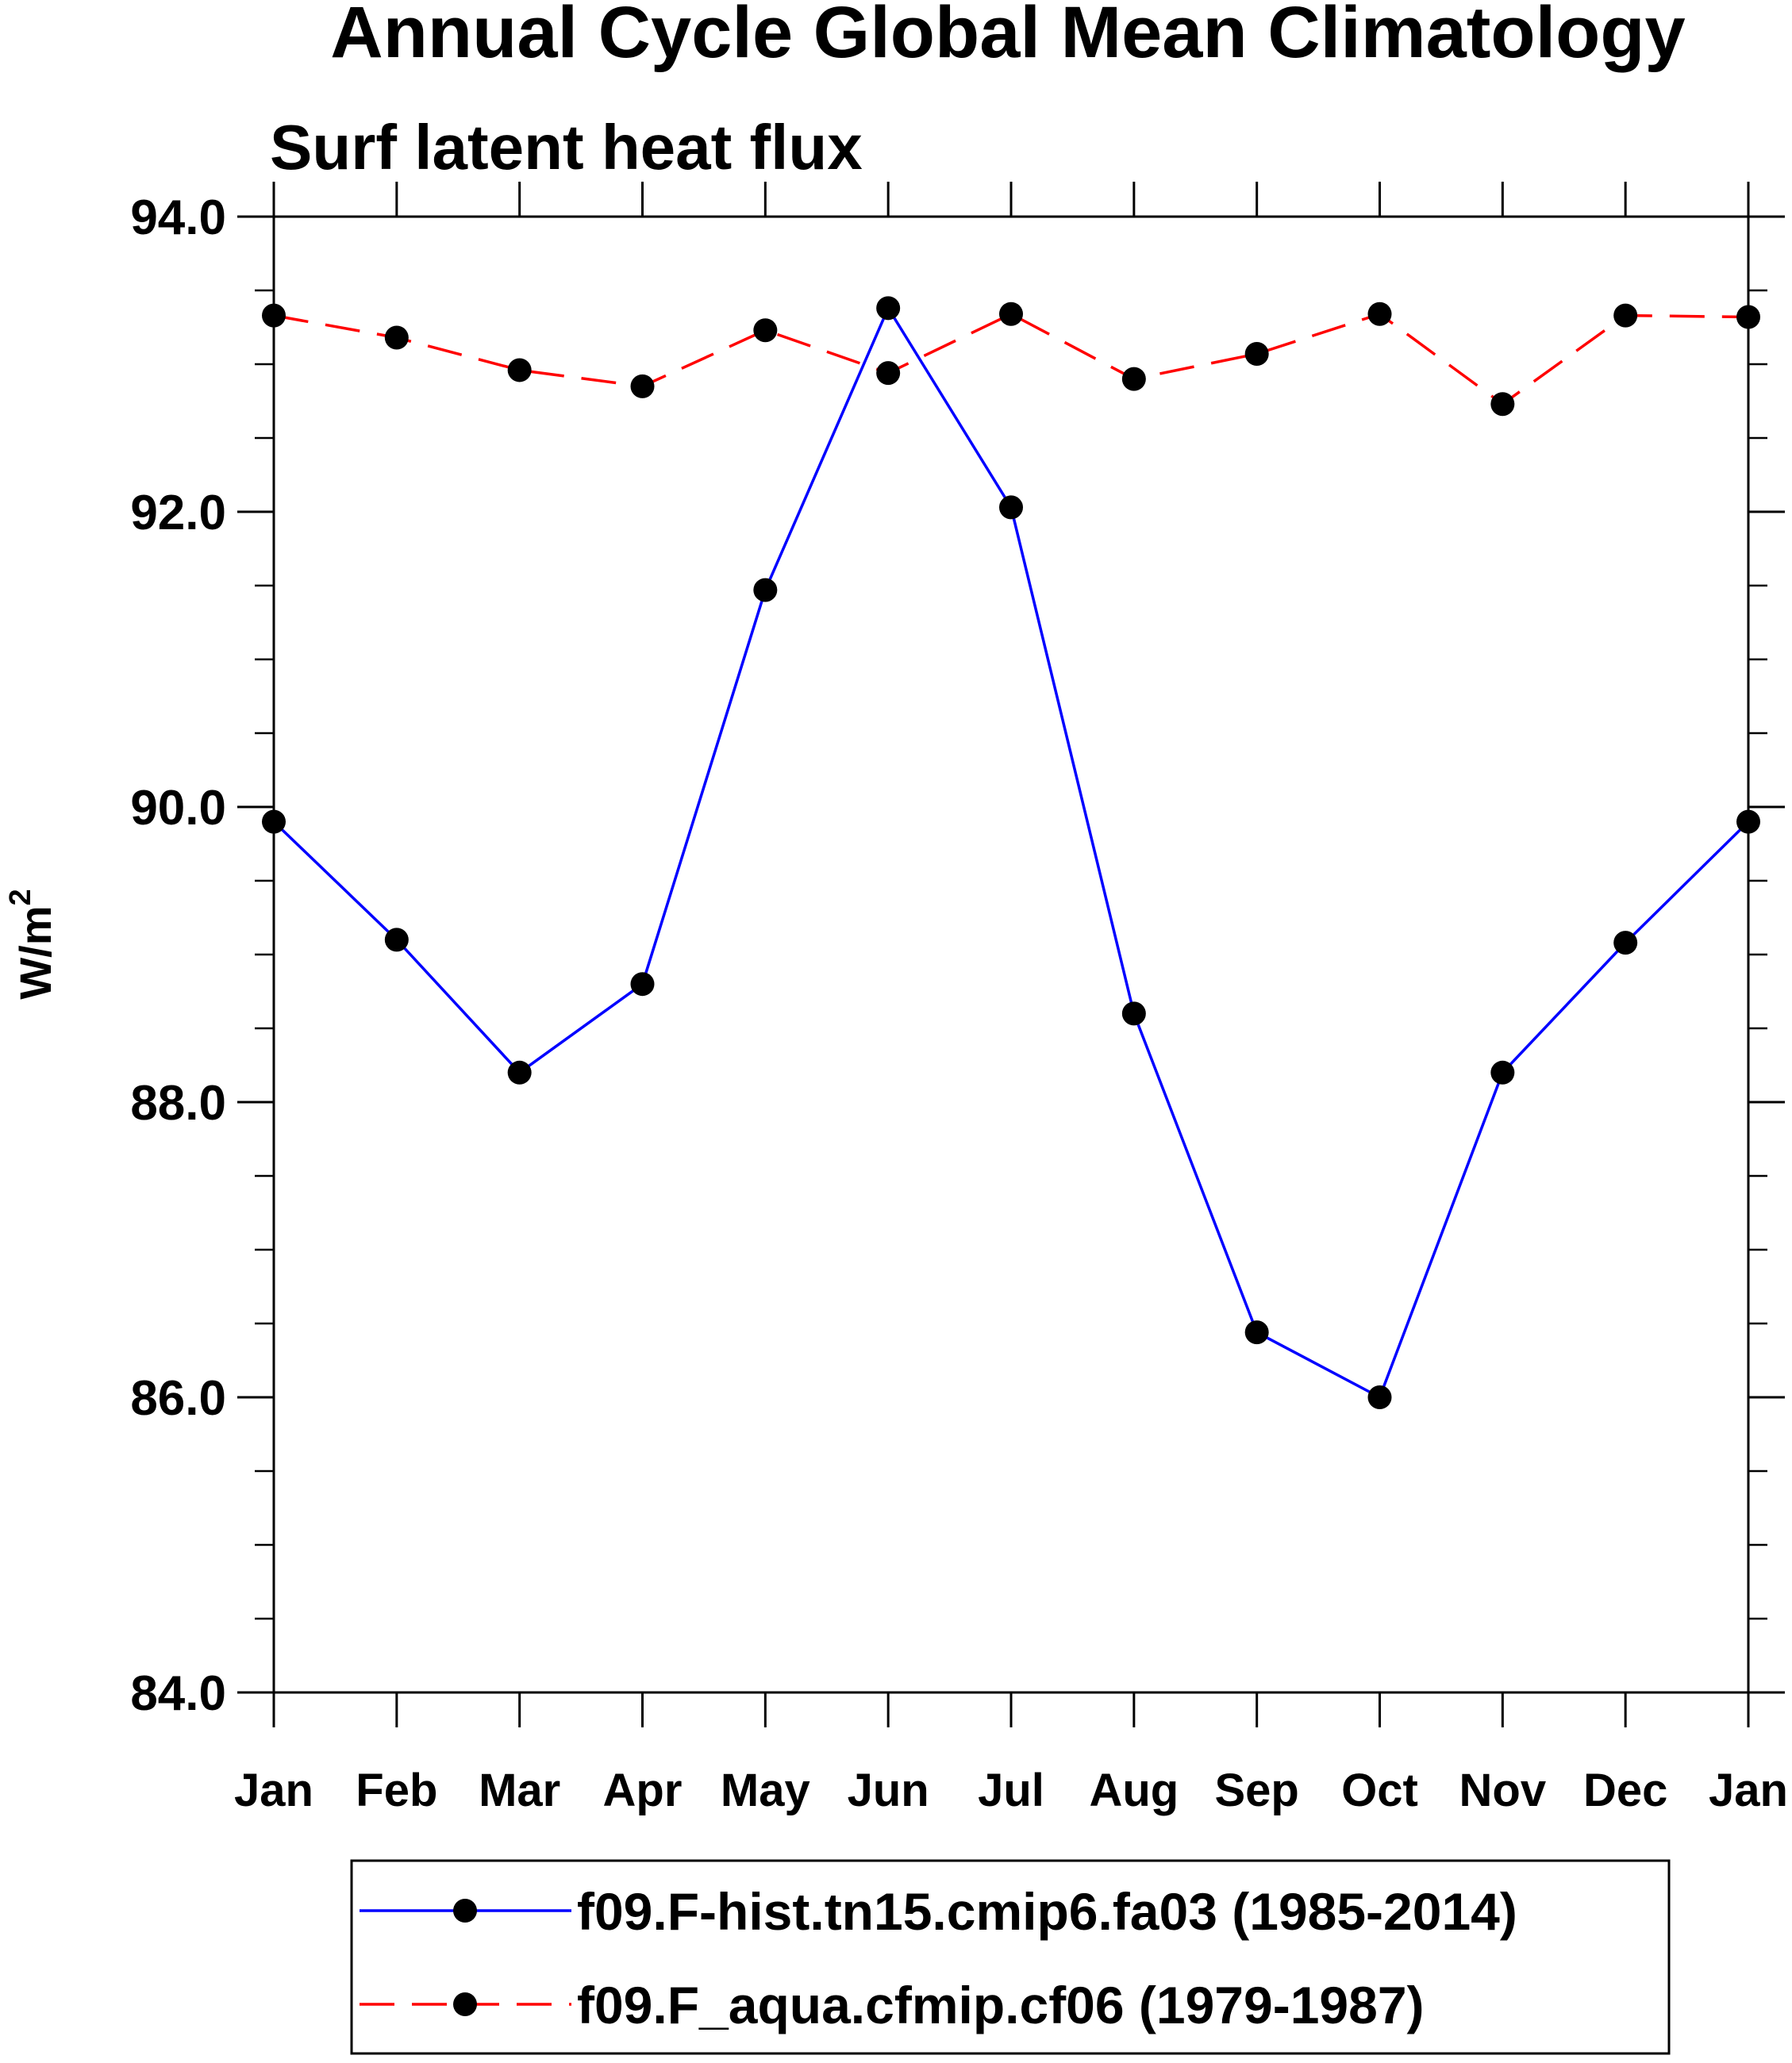 The width and height of the screenshot is (1792, 2063). I want to click on x-tick-label: May, so click(765, 1791).